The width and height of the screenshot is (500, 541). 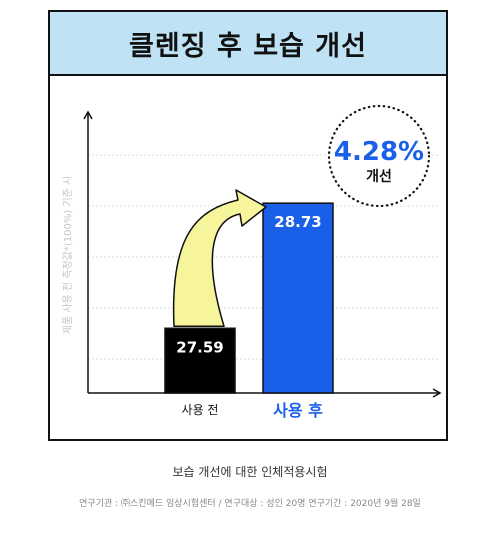 I want to click on badge-value: 4.28%, so click(x=379, y=152).